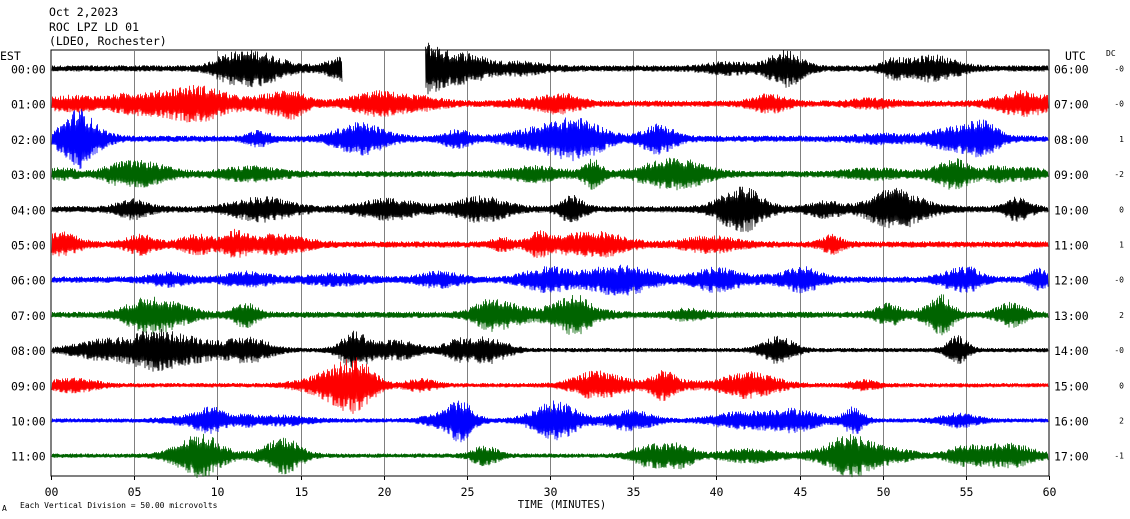 The height and width of the screenshot is (519, 1130). I want to click on est-label: 10:00, so click(28, 422).